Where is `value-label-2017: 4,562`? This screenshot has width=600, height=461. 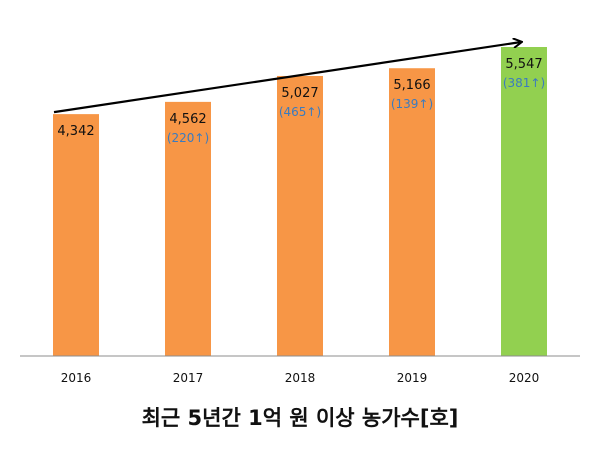
value-label-2017: 4,562 is located at coordinates (187, 119).